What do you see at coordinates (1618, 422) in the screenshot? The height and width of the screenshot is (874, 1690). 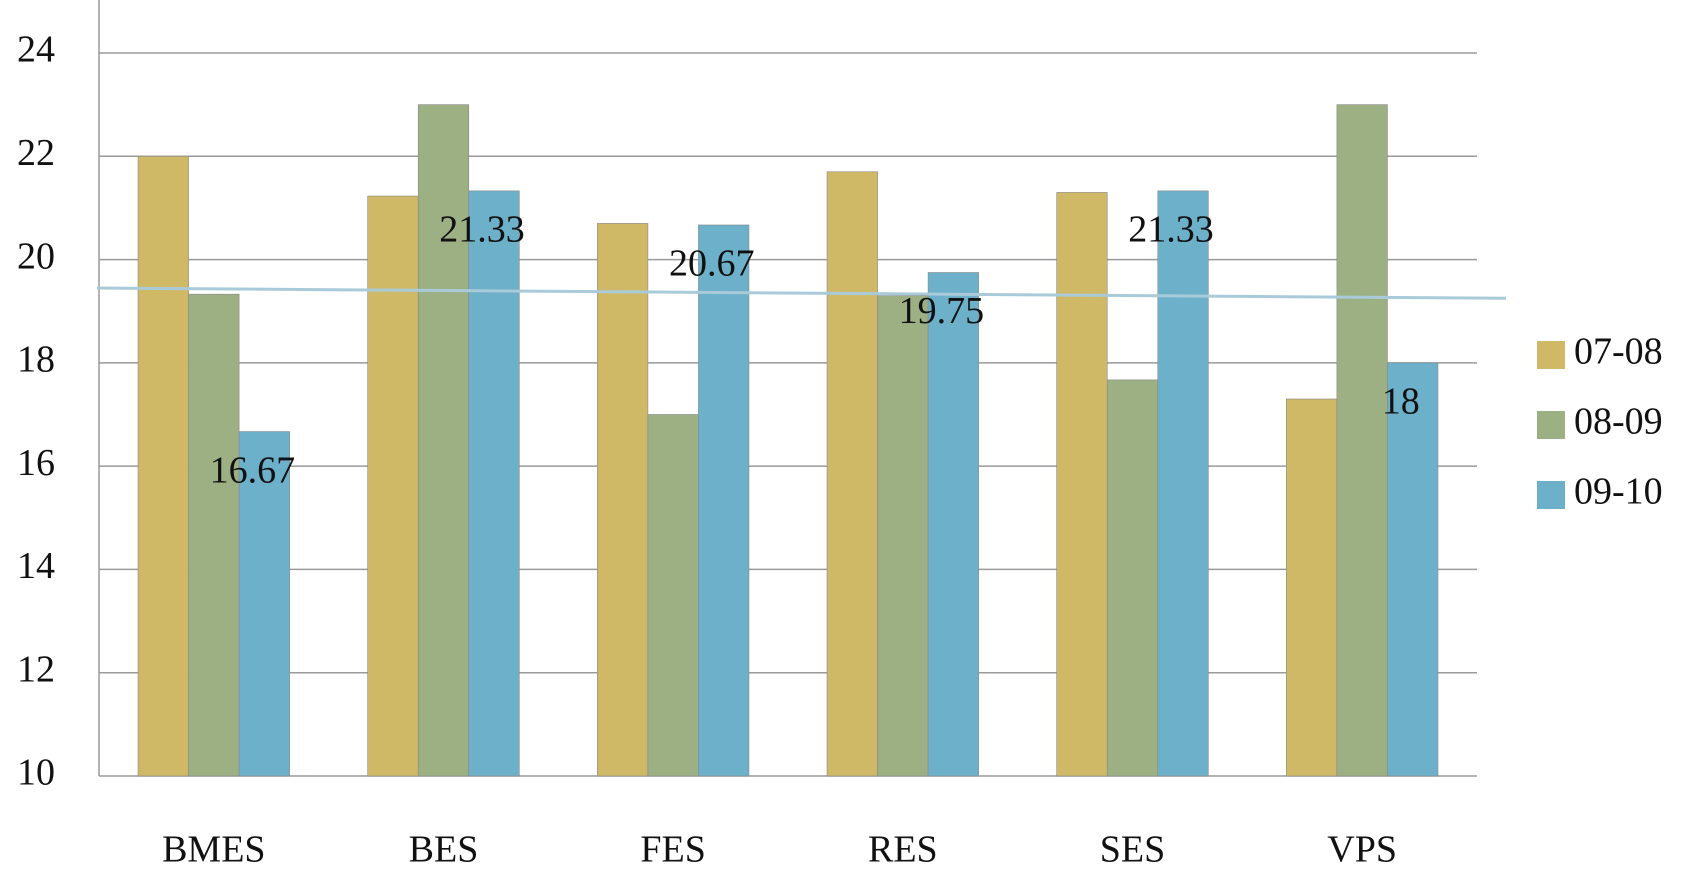 I see `legend-label: 08-09` at bounding box center [1618, 422].